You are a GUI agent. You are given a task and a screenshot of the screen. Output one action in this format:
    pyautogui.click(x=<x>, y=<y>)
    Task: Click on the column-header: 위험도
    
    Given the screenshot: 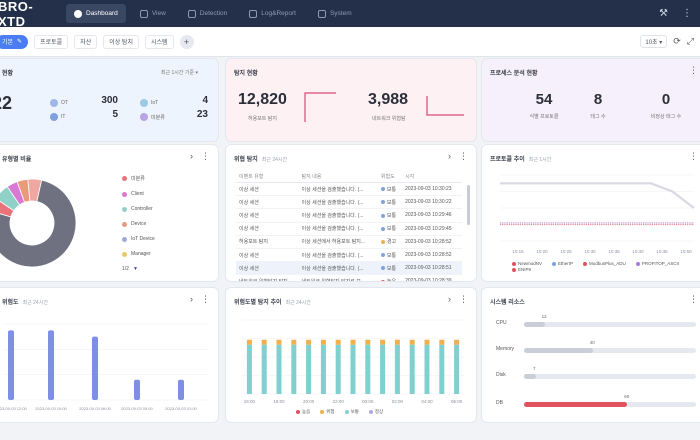 What is the action you would take?
    pyautogui.click(x=390, y=177)
    